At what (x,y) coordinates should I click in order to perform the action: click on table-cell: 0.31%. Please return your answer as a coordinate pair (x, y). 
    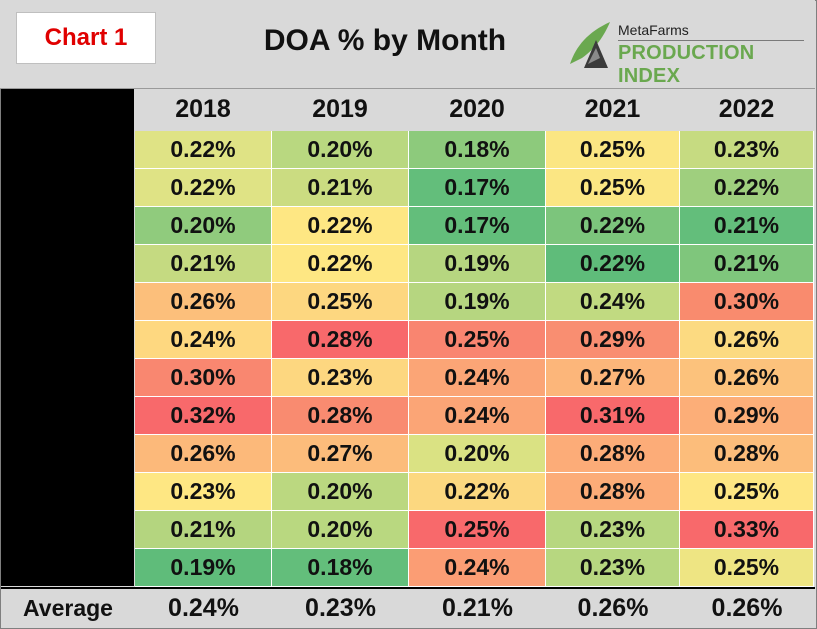
    Looking at the image, I should click on (613, 416).